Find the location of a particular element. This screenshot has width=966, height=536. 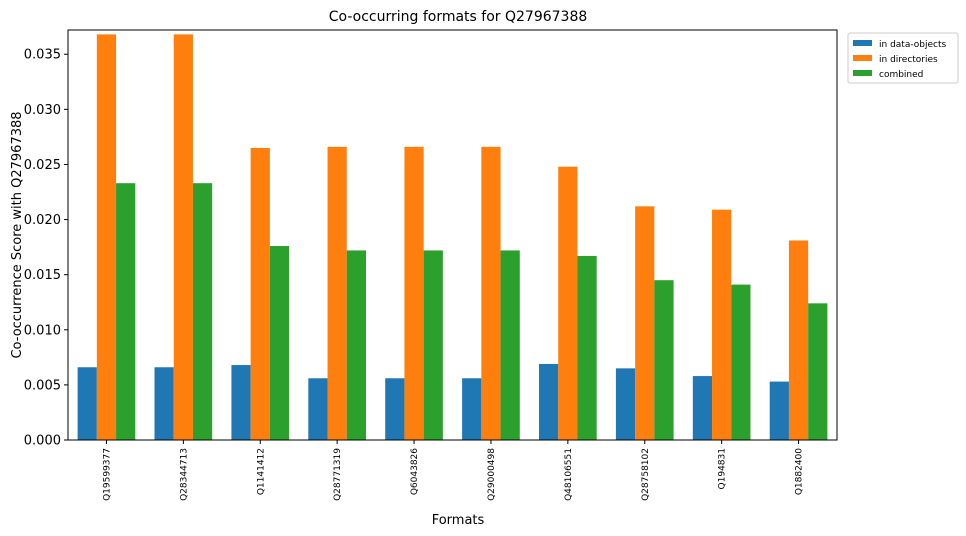

bar-in-directories-Q28344713 is located at coordinates (183, 237).